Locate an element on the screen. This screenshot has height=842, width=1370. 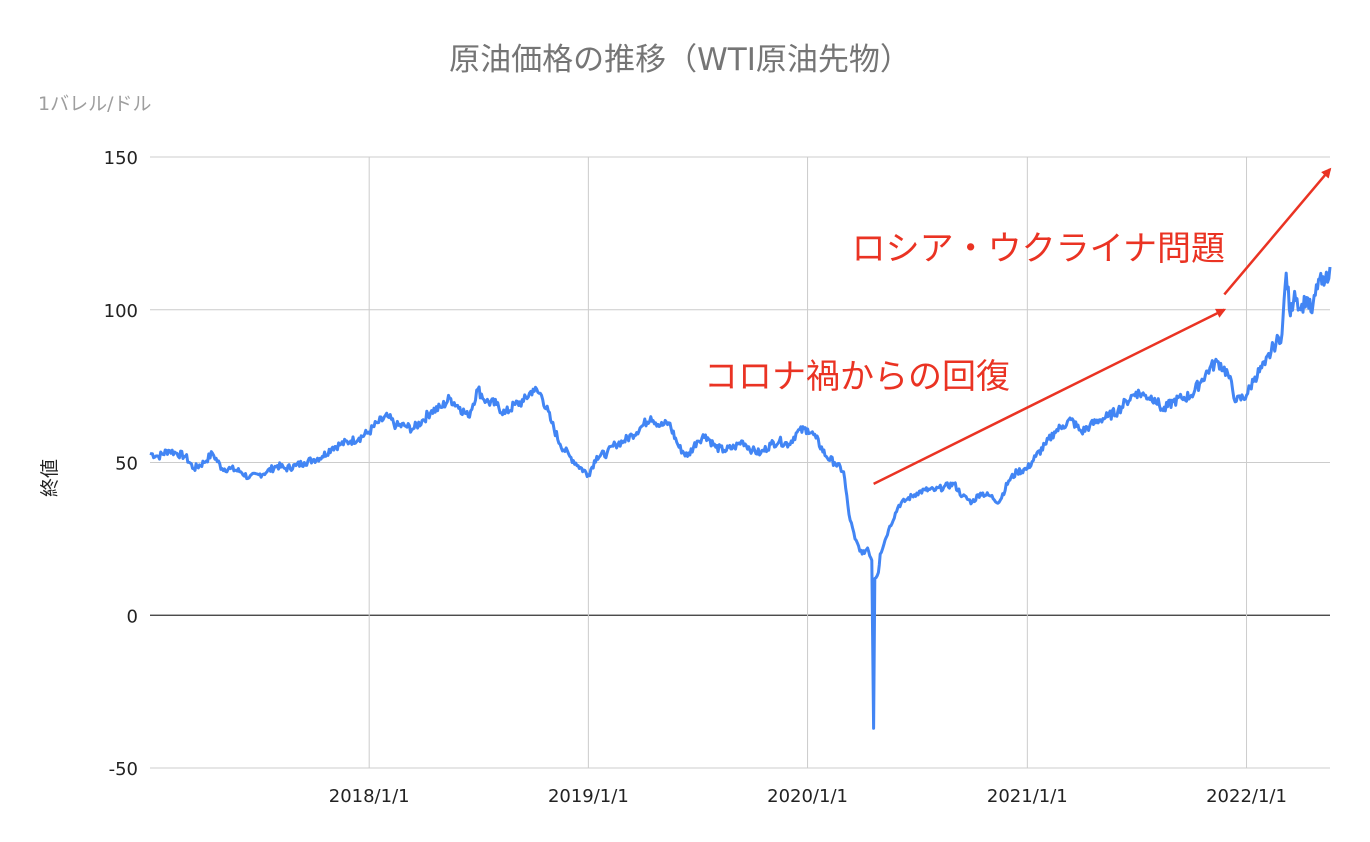
x-tick-label: 2020/1/1 is located at coordinates (807, 796).